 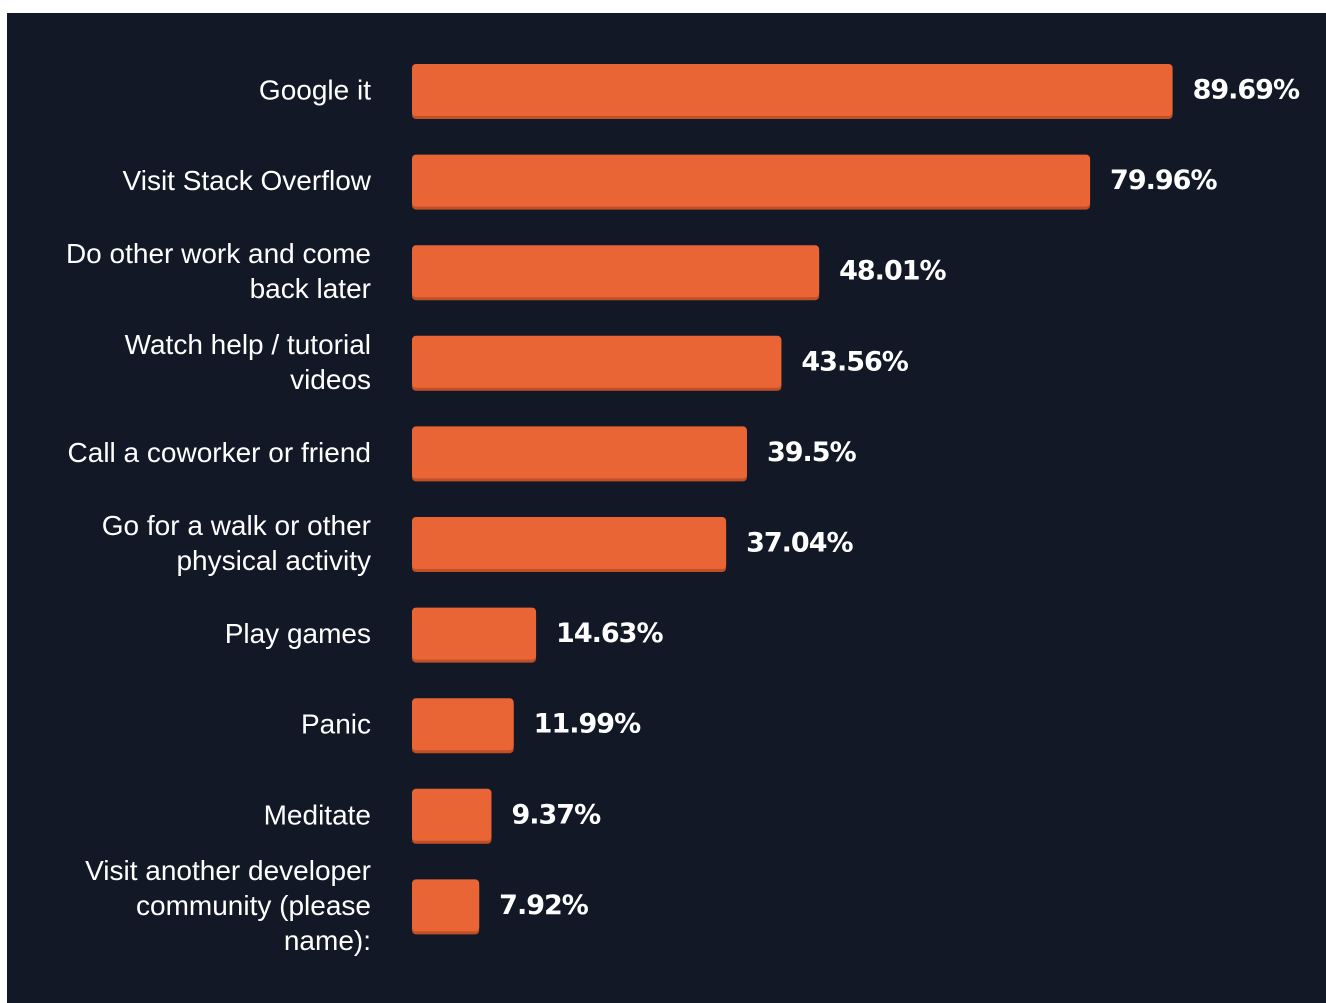 What do you see at coordinates (218, 253) in the screenshot?
I see `category-label-line: Do other work and come` at bounding box center [218, 253].